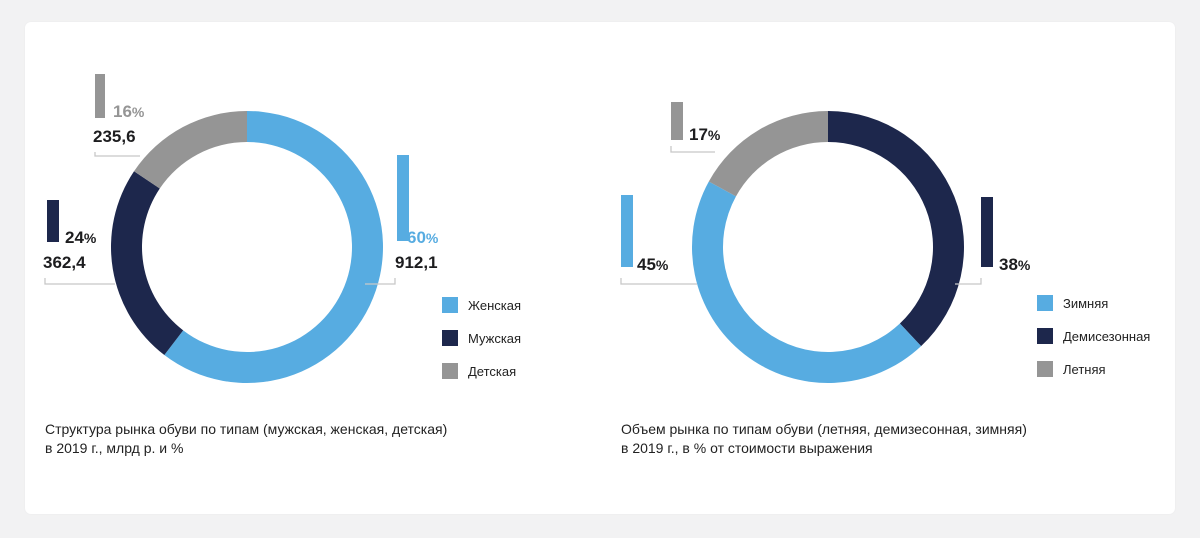  I want to click on legend-item-muzhskaya: Мужская, so click(481, 338).